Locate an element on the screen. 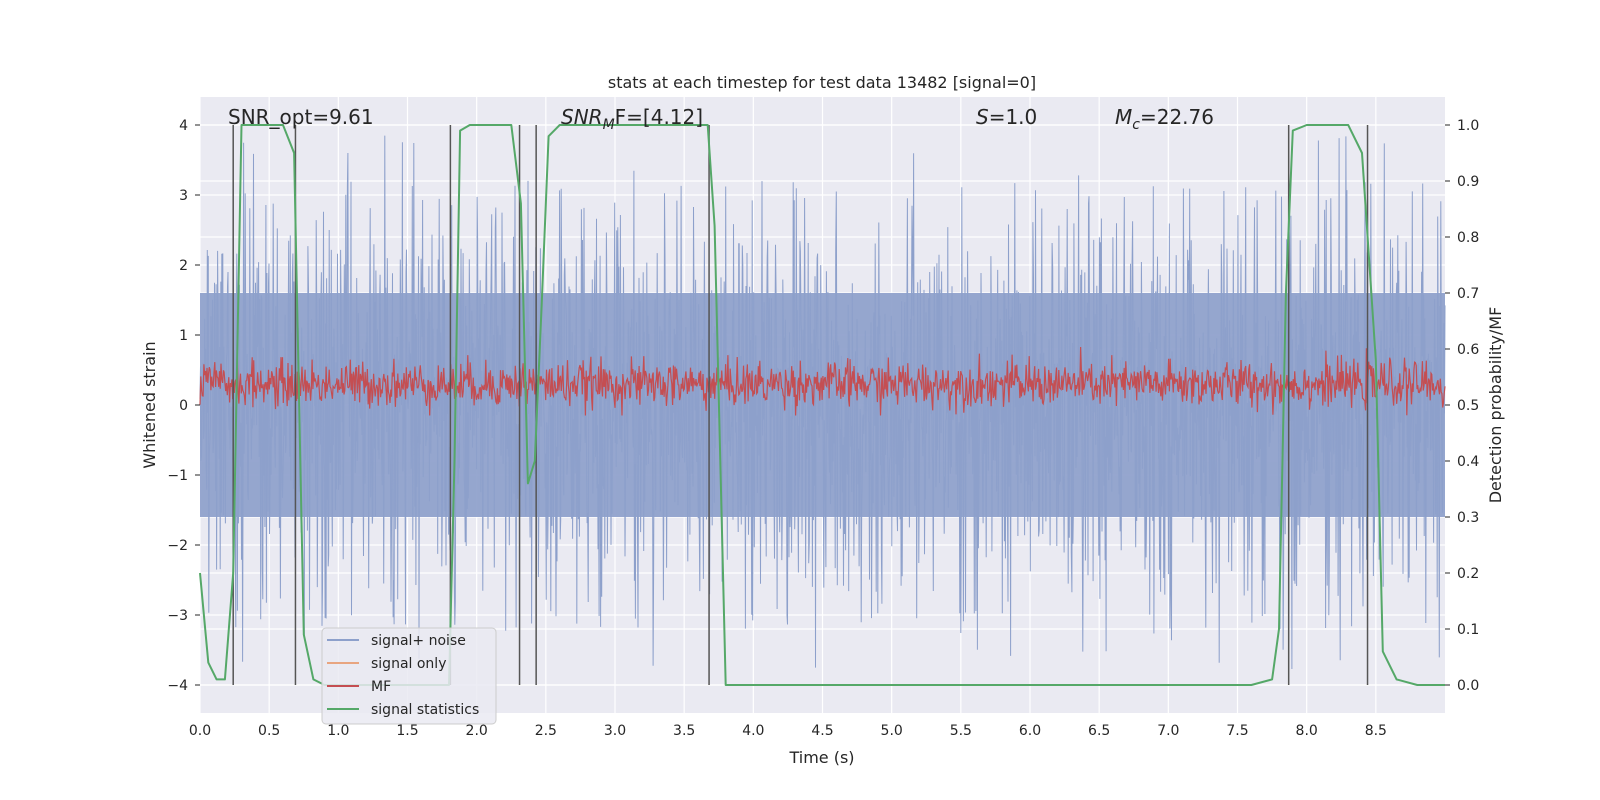  y-tick-label: −4 is located at coordinates (177, 686).